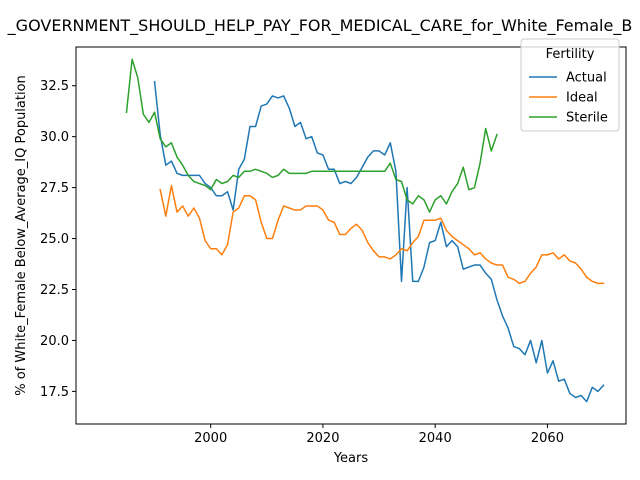 The width and height of the screenshot is (640, 480). I want to click on legend: Fertility Actual Ideal Sterile, so click(570, 85).